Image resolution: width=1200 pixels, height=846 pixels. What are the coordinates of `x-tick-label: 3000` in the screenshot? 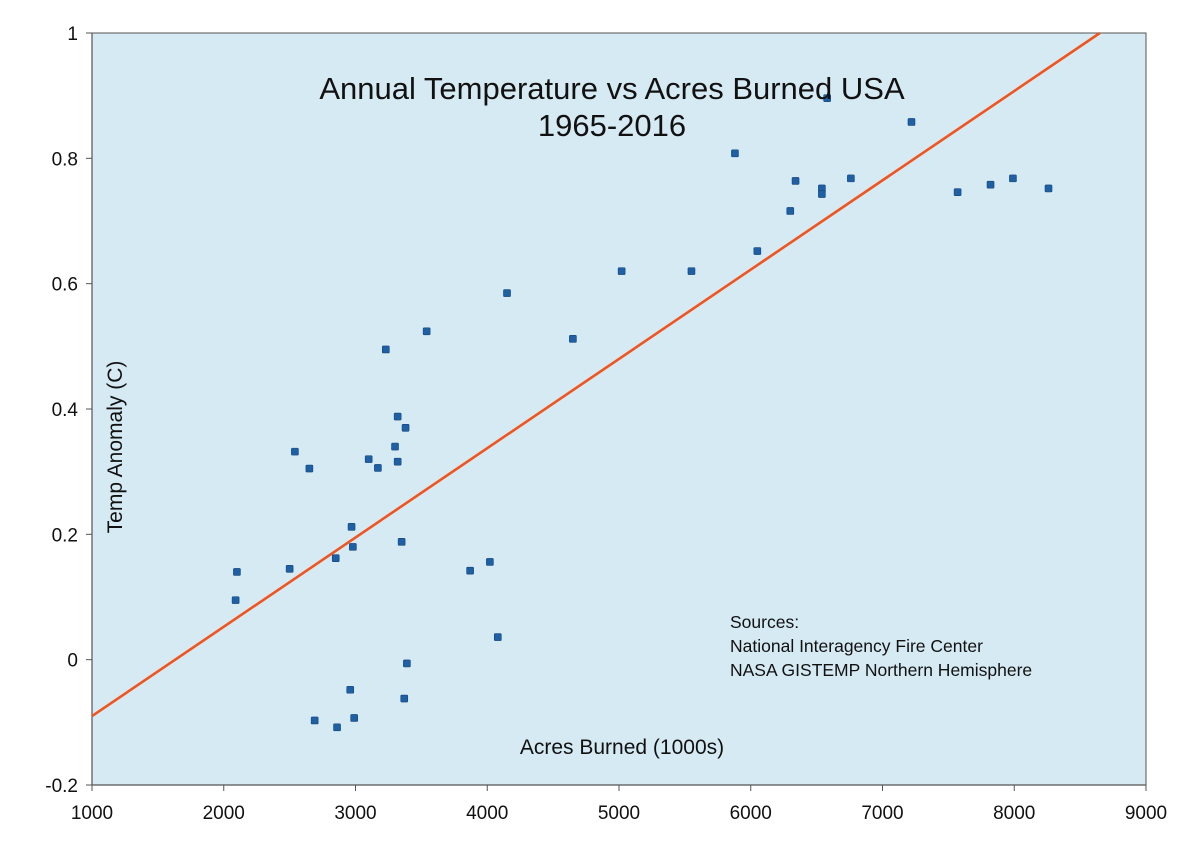 It's located at (355, 813).